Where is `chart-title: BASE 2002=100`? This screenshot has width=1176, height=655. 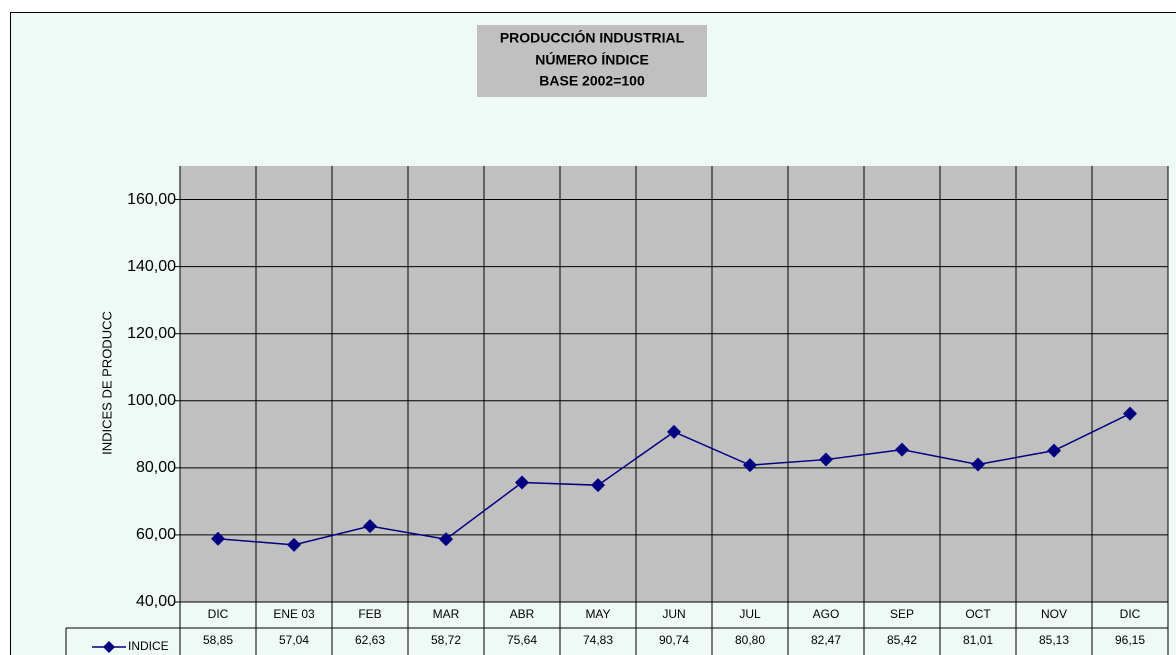
chart-title: BASE 2002=100 is located at coordinates (592, 81).